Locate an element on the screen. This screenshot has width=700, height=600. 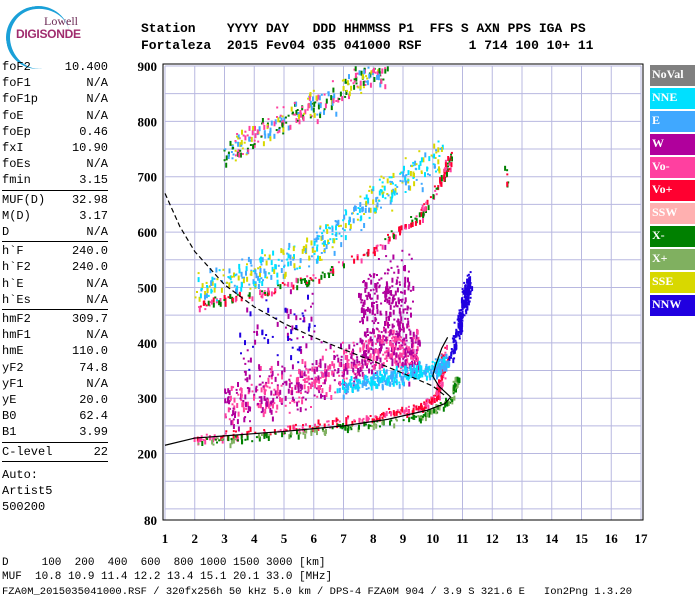
param-value: 74.8 is located at coordinates (93, 368).